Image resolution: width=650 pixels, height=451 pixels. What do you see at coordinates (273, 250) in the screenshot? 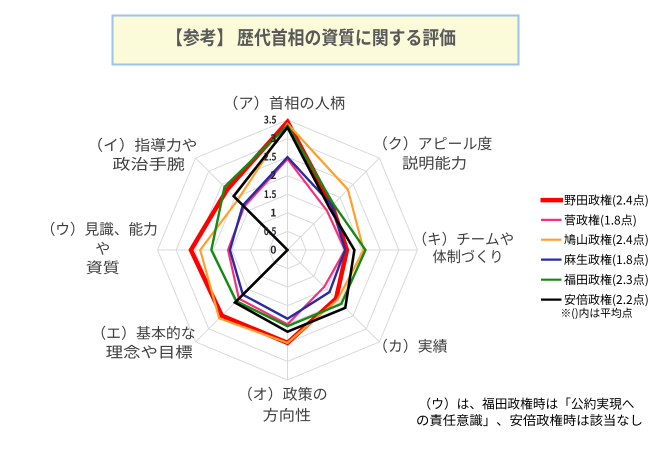
I see `svg-text: 0` at bounding box center [273, 250].